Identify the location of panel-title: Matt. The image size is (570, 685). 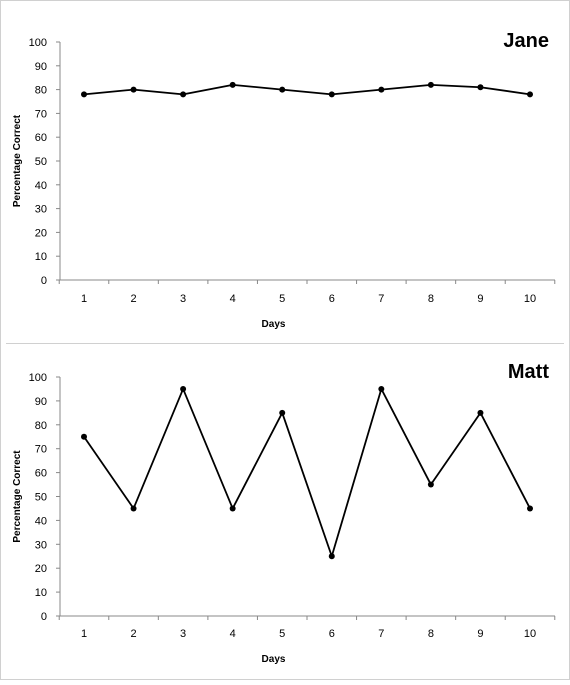
(528, 372).